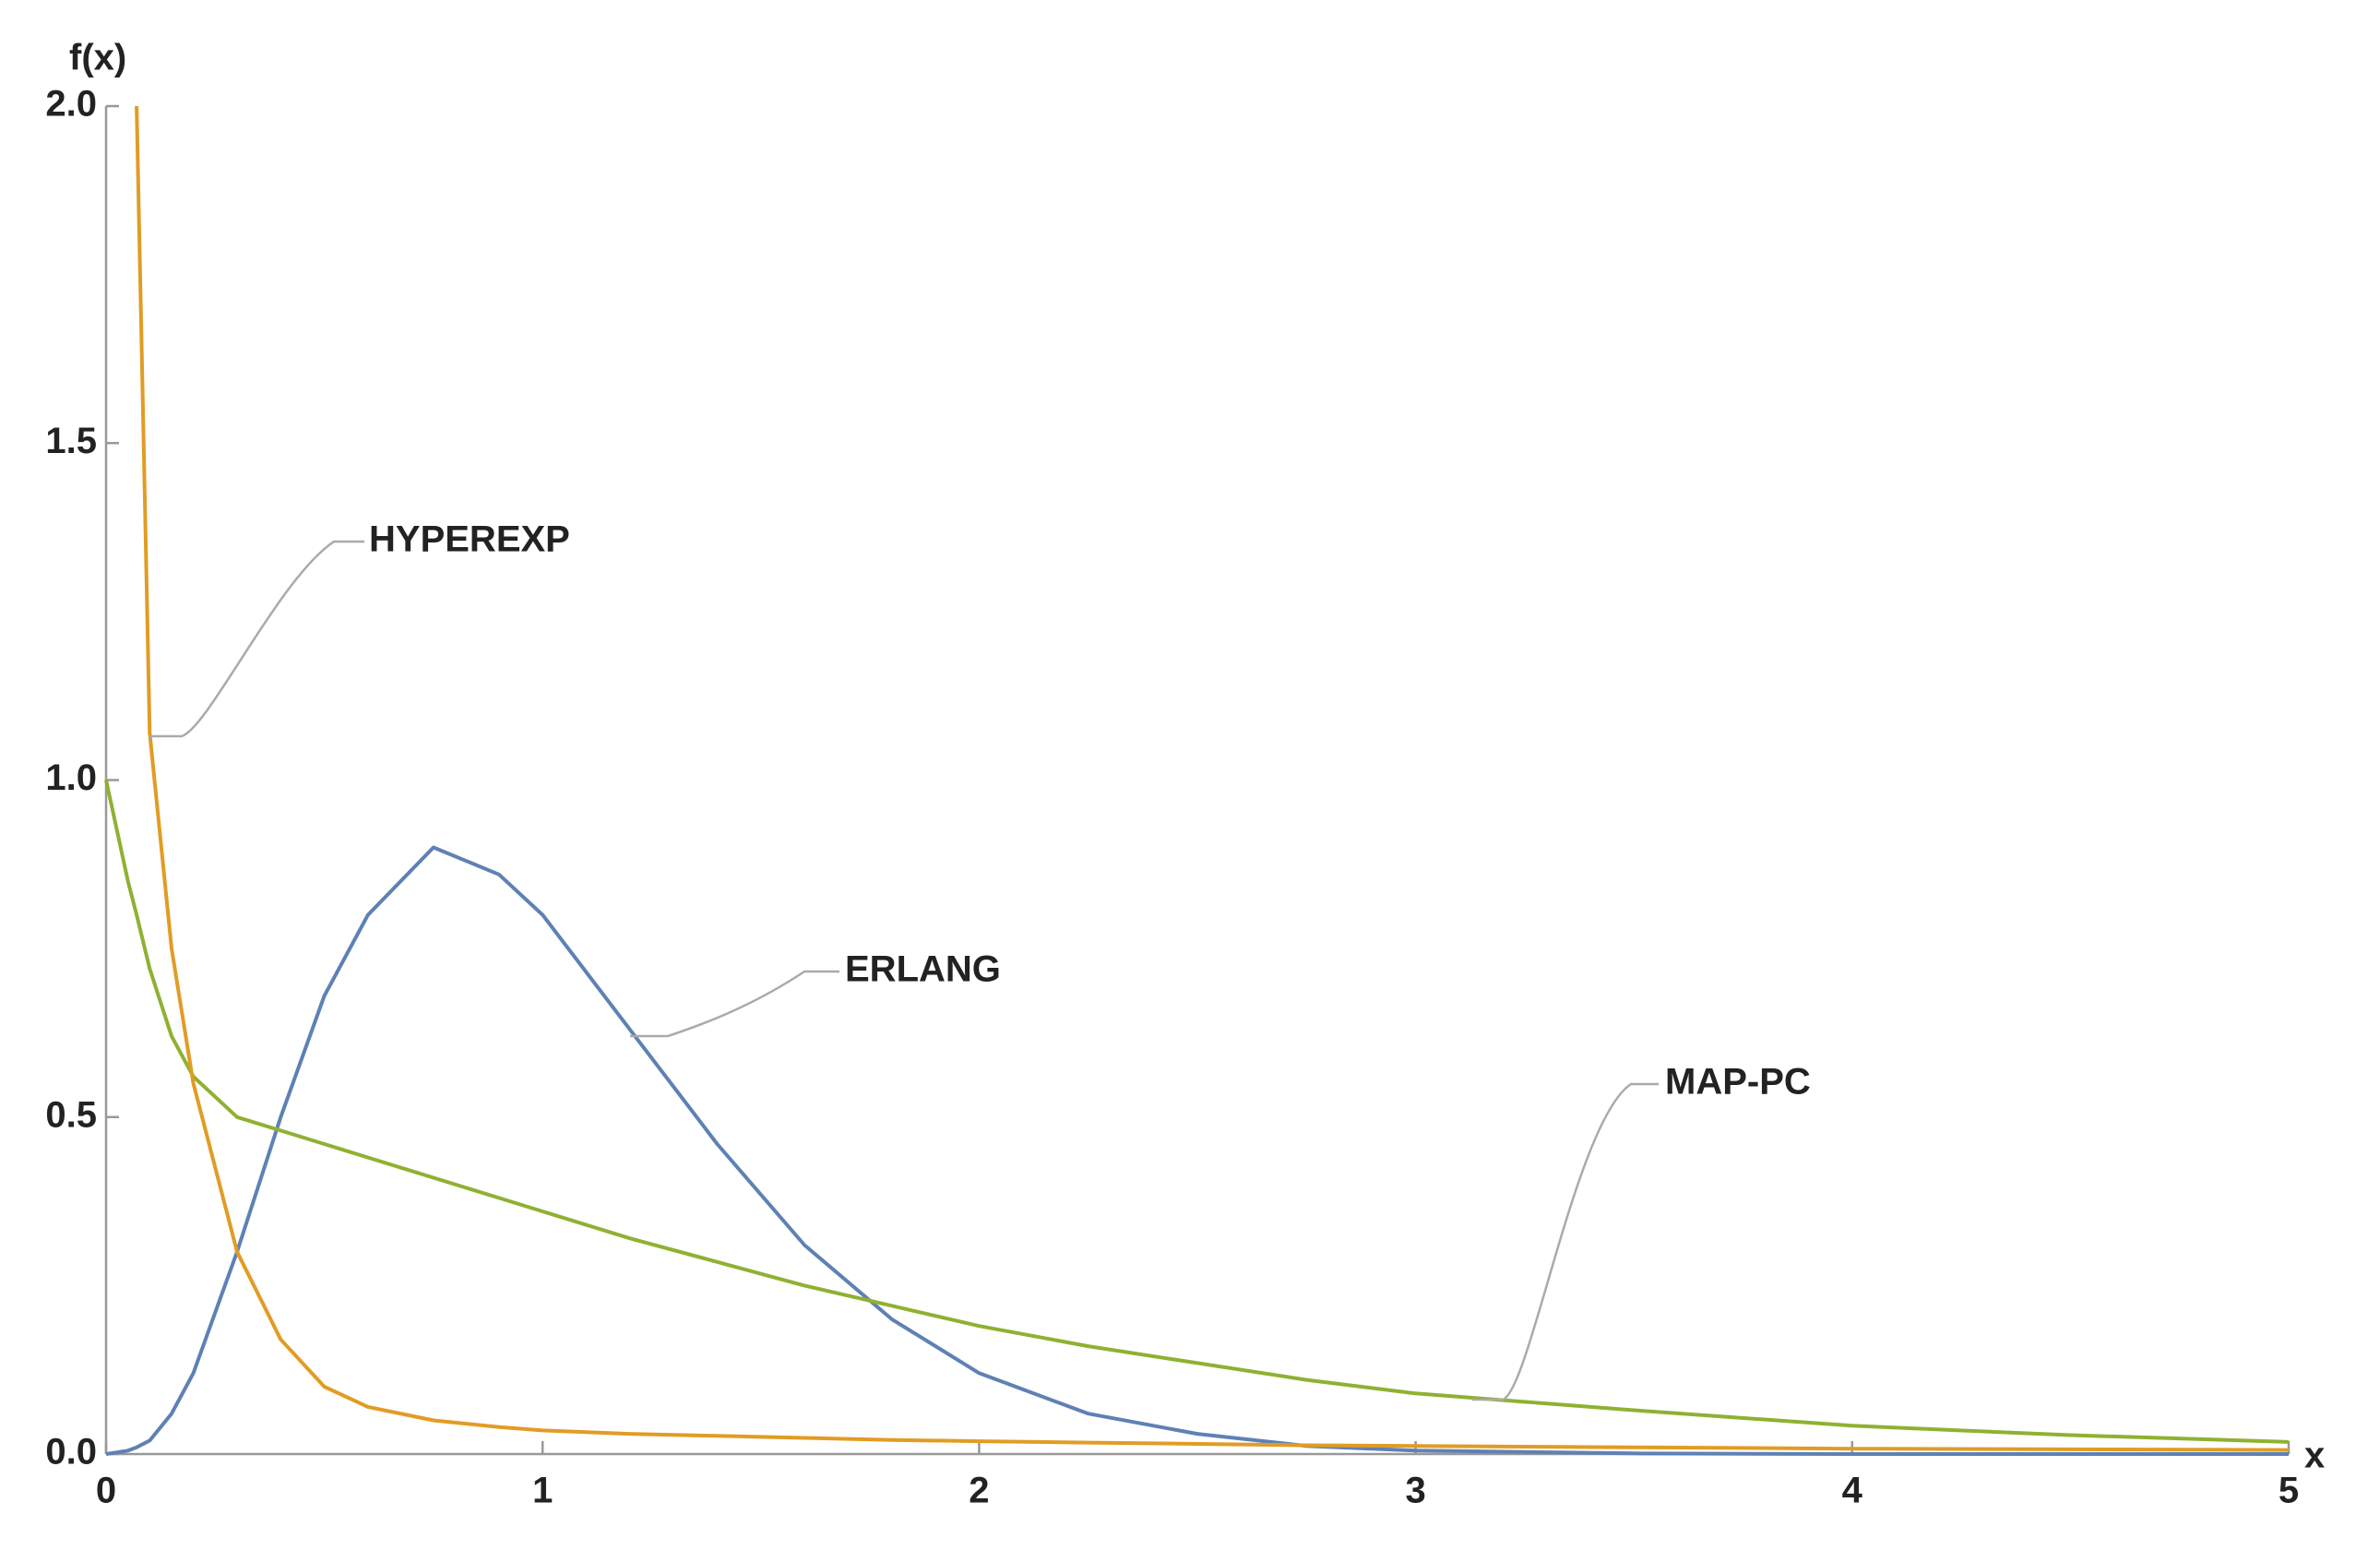 Image resolution: width=2380 pixels, height=1550 pixels. What do you see at coordinates (1415, 1491) in the screenshot?
I see `x-tick-label: 3` at bounding box center [1415, 1491].